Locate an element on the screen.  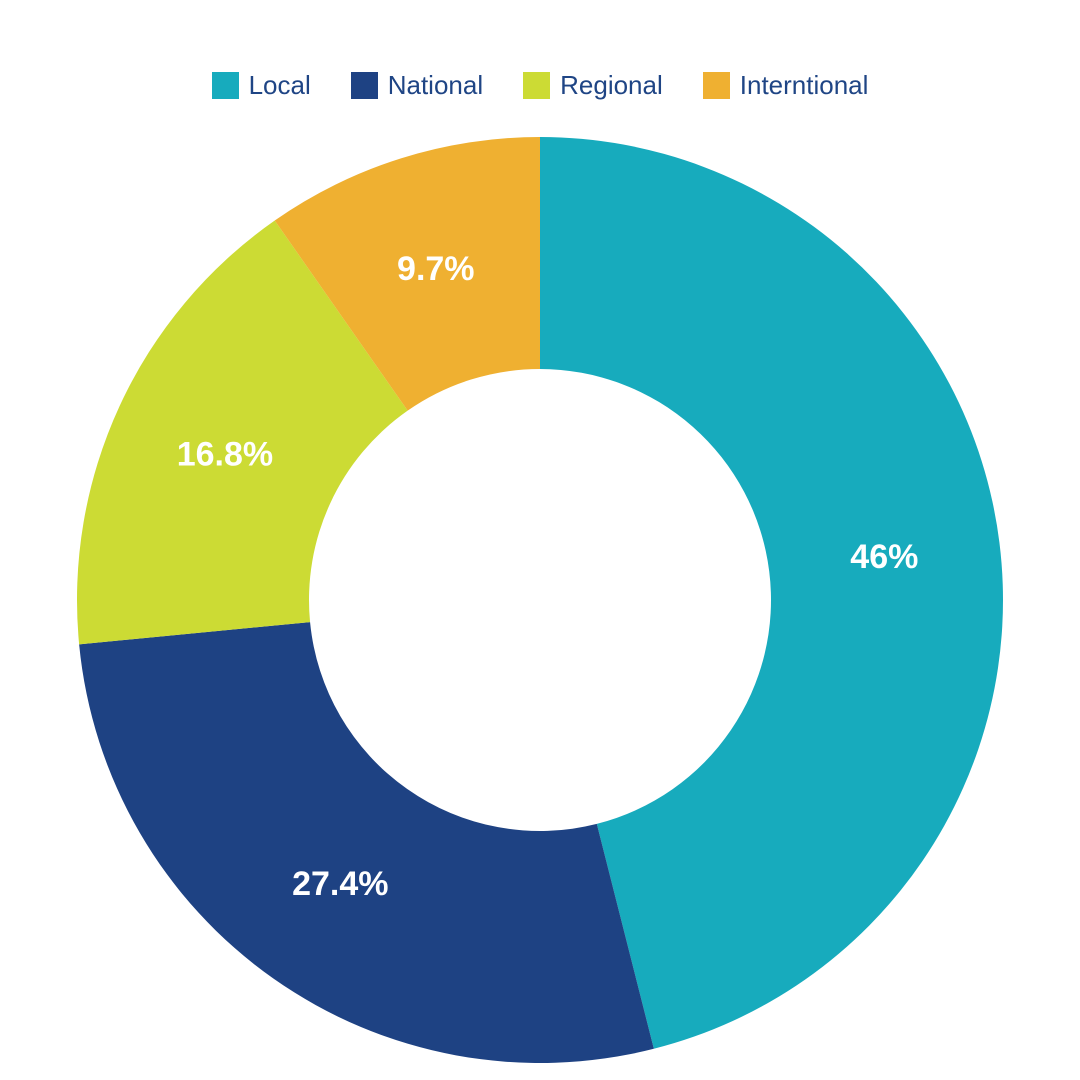
legend-item-regional: Regional is located at coordinates (593, 85).